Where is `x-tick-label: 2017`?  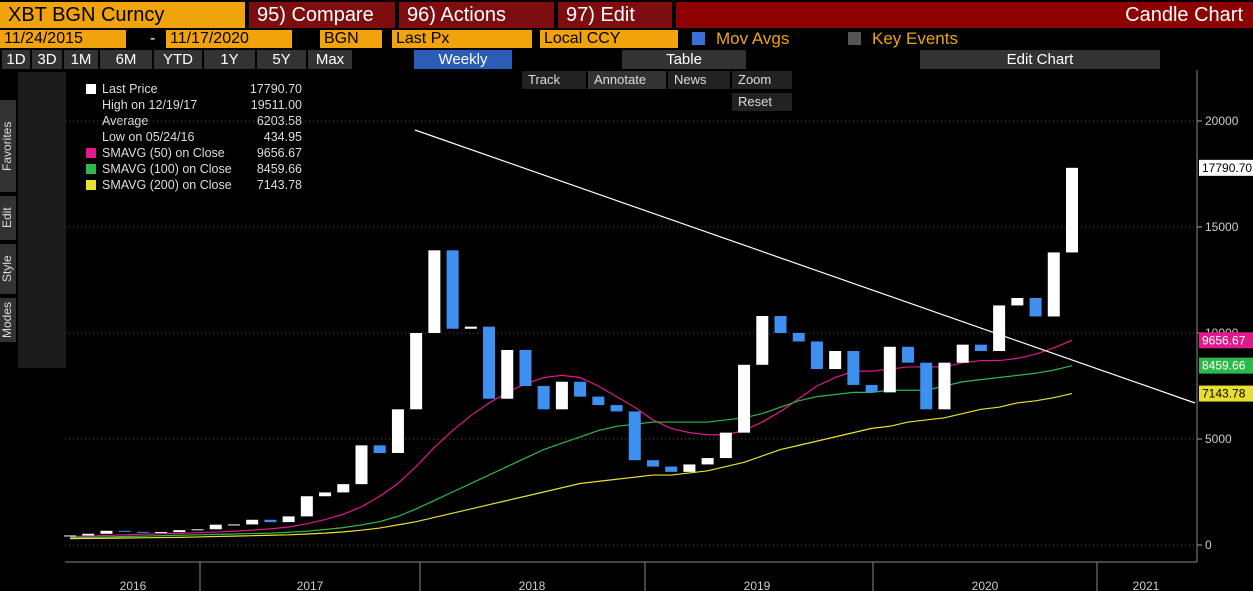 x-tick-label: 2017 is located at coordinates (310, 585).